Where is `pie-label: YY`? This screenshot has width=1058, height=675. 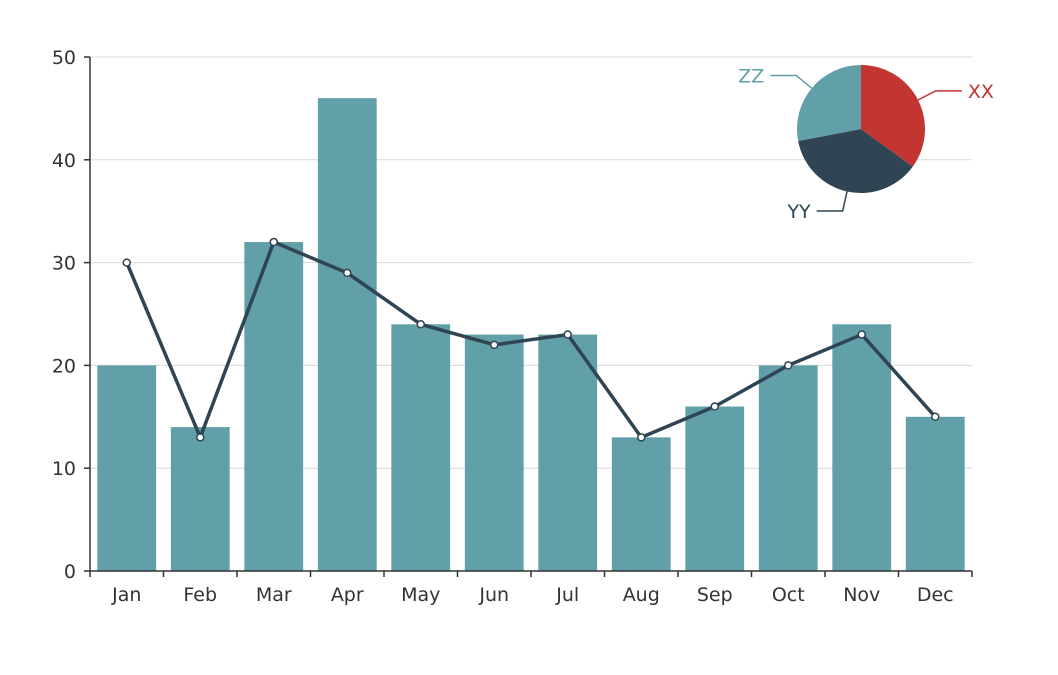 pie-label: YY is located at coordinates (798, 212).